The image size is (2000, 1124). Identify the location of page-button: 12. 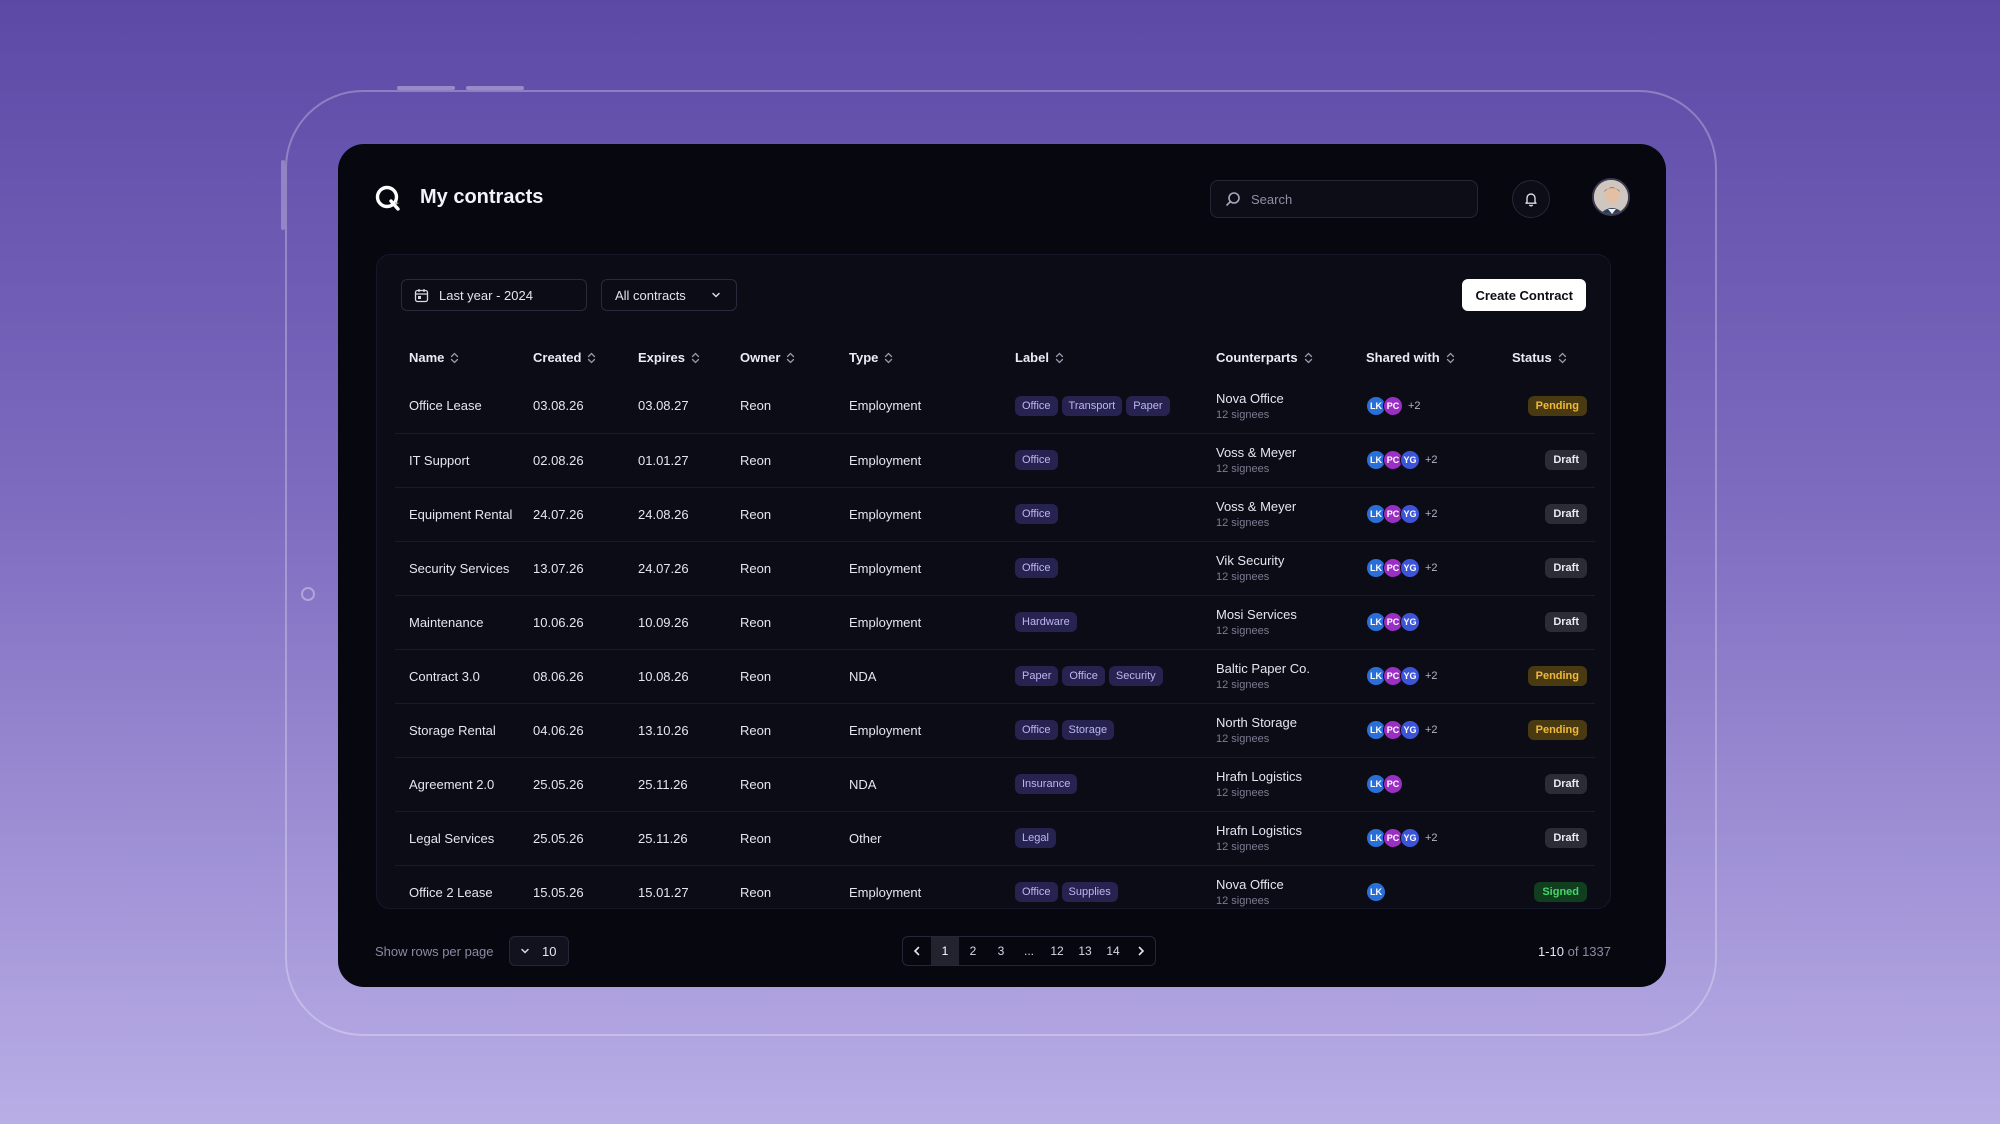
(1057, 951).